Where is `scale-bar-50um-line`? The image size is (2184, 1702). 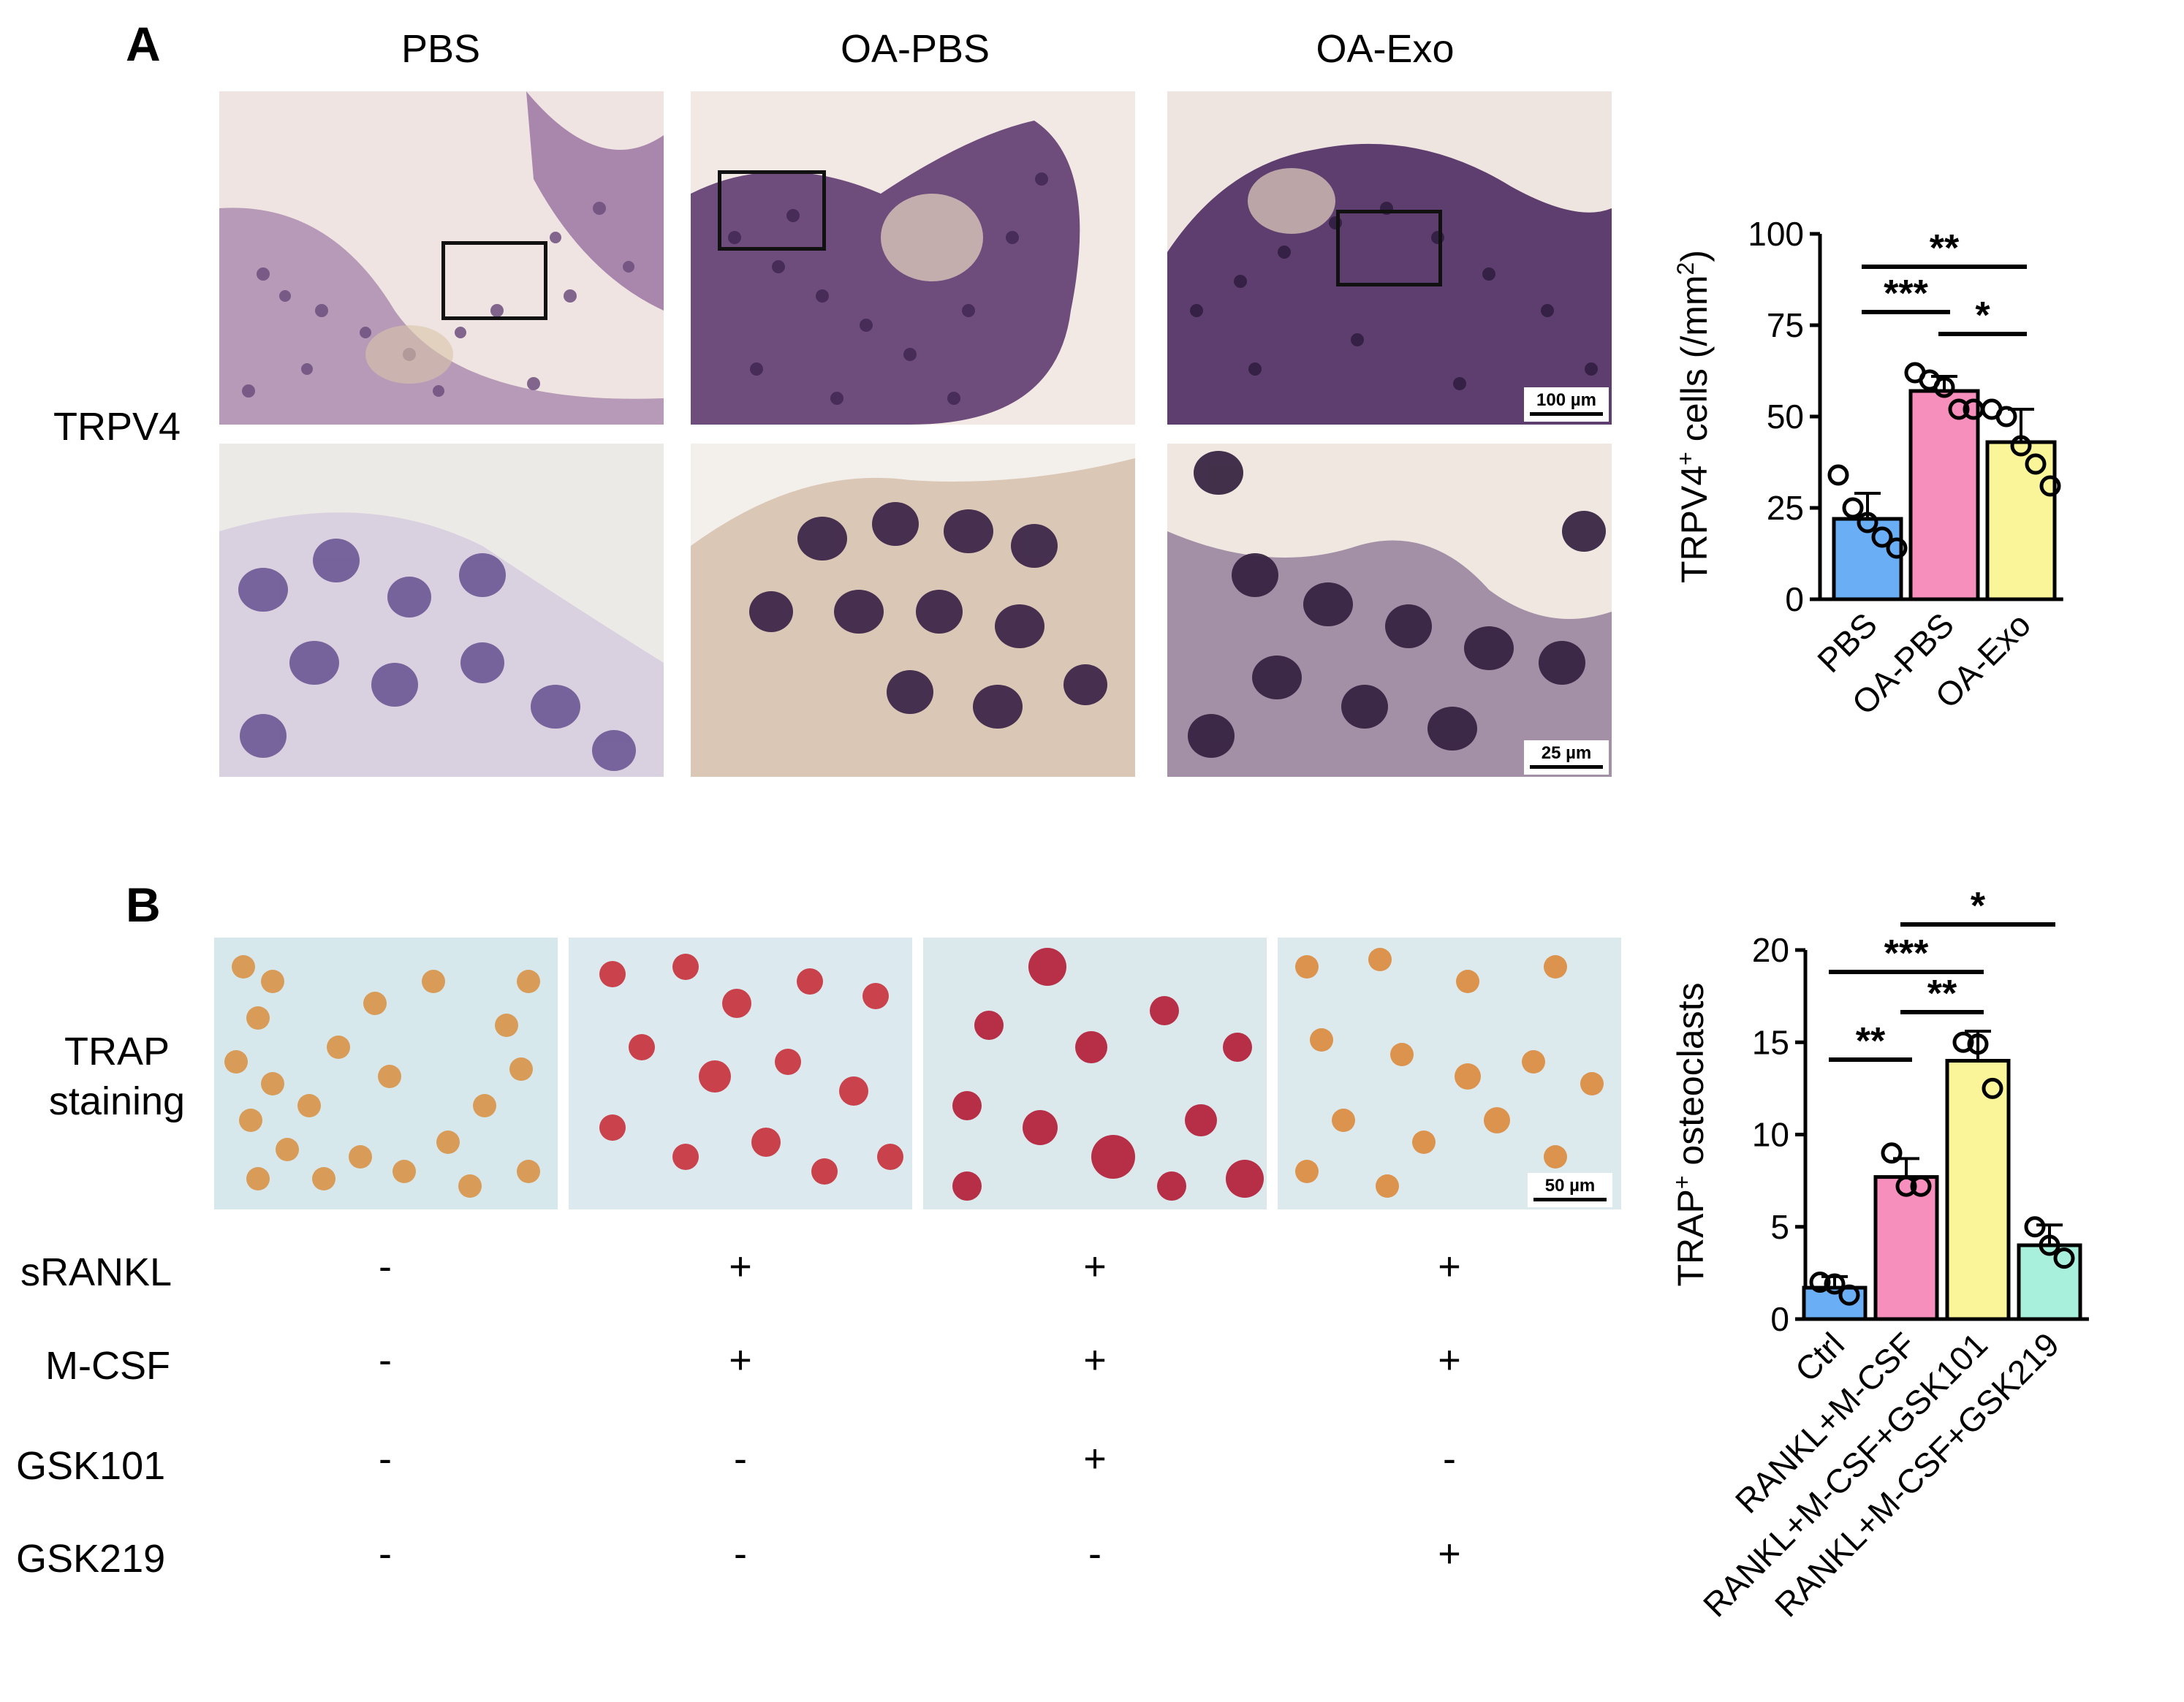 scale-bar-50um-line is located at coordinates (1570, 1199).